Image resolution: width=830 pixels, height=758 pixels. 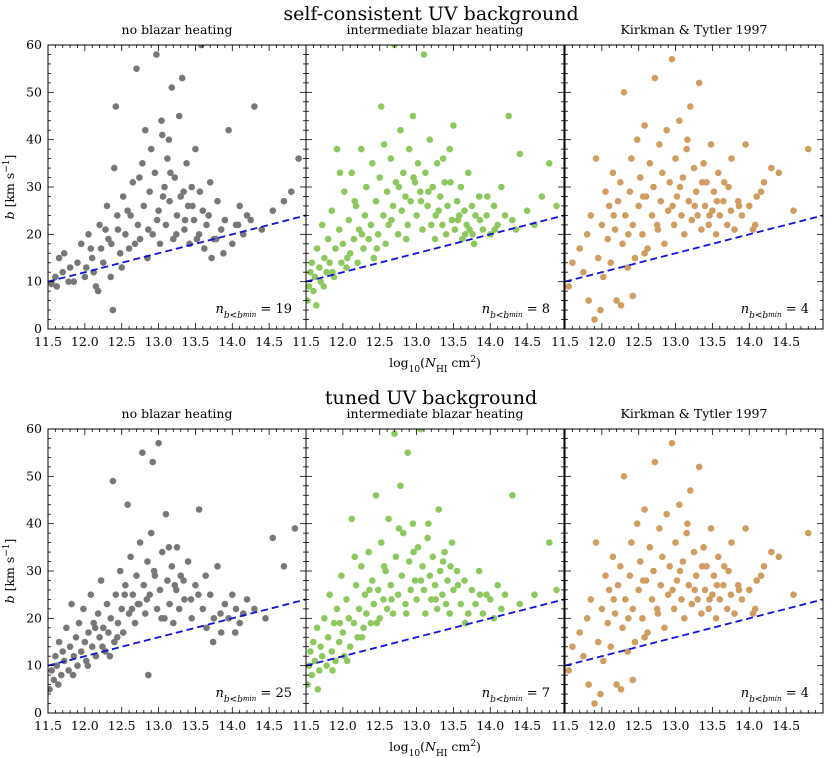 I want to click on data-points, so click(x=688, y=573).